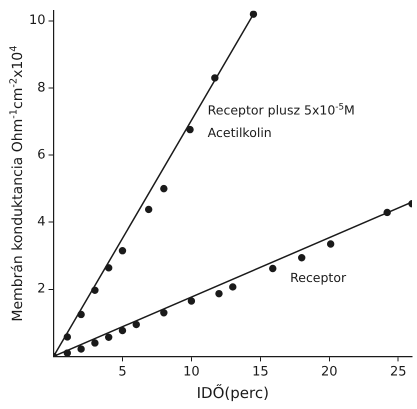 This screenshot has height=409, width=417. Describe the element at coordinates (41, 154) in the screenshot. I see `y-tick-label: 6` at that location.